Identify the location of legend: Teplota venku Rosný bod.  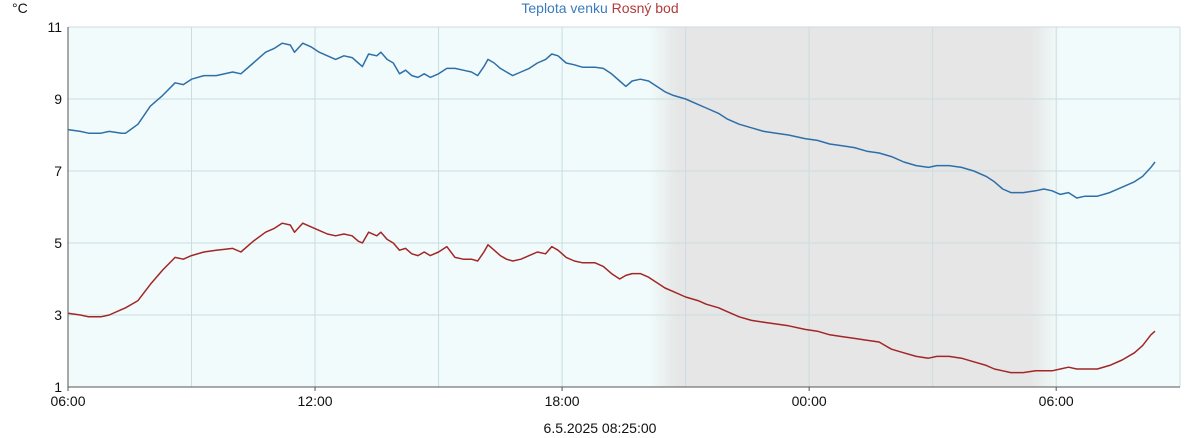
(600, 8).